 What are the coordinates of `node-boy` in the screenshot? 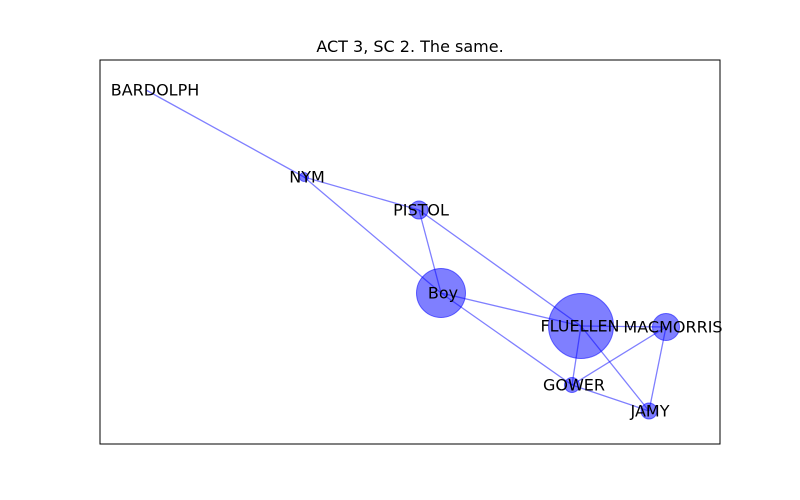 It's located at (441, 293).